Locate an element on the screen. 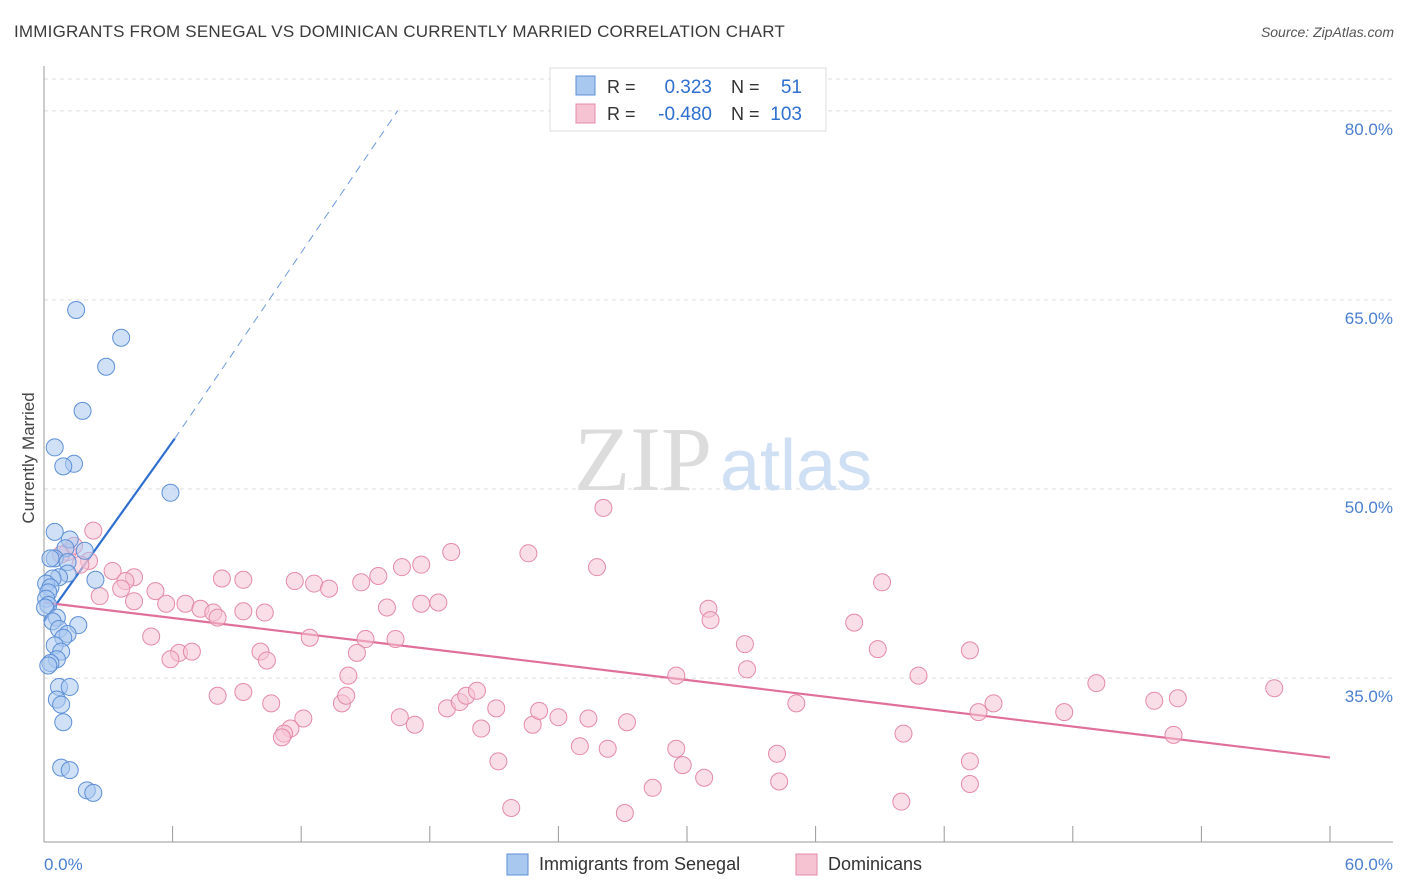  legend-n-label: N = is located at coordinates (745, 87).